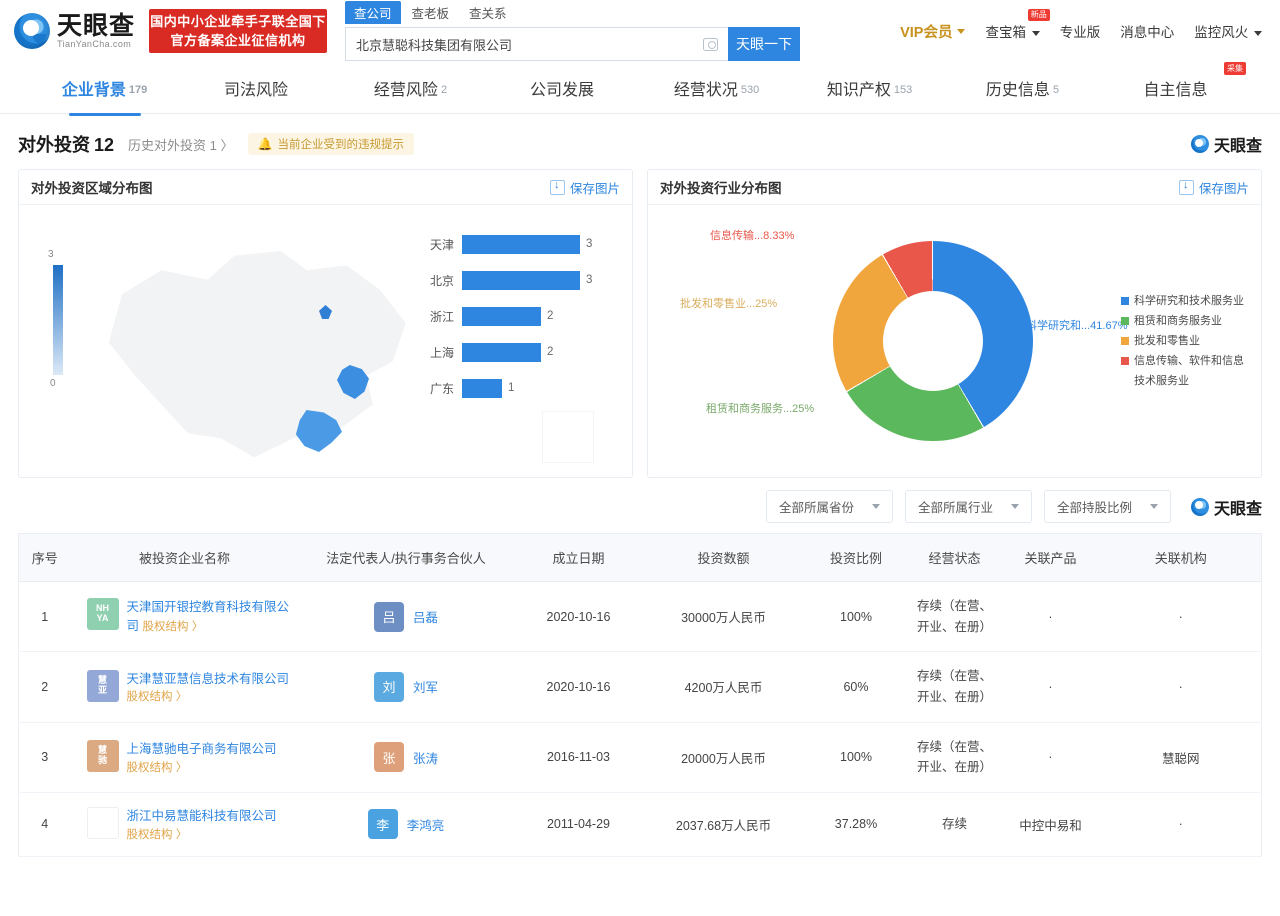 This screenshot has height=916, width=1280. I want to click on cell-index: 2, so click(44, 687).